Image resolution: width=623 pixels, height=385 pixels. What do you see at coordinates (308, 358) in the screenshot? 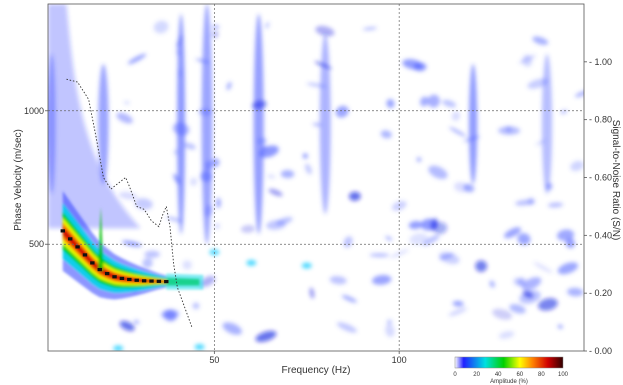
I see `x-axis-ticks: 50 100` at bounding box center [308, 358].